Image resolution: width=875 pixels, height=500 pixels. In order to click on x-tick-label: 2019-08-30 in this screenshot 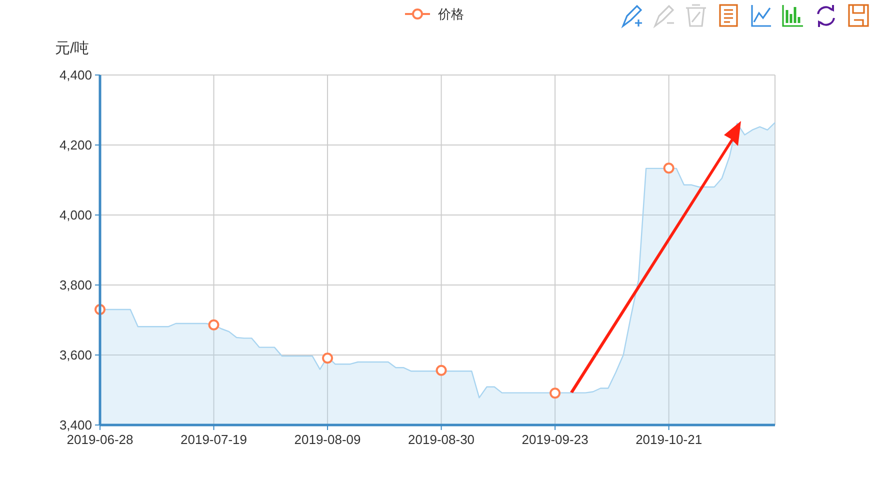, I will do `click(441, 439)`.